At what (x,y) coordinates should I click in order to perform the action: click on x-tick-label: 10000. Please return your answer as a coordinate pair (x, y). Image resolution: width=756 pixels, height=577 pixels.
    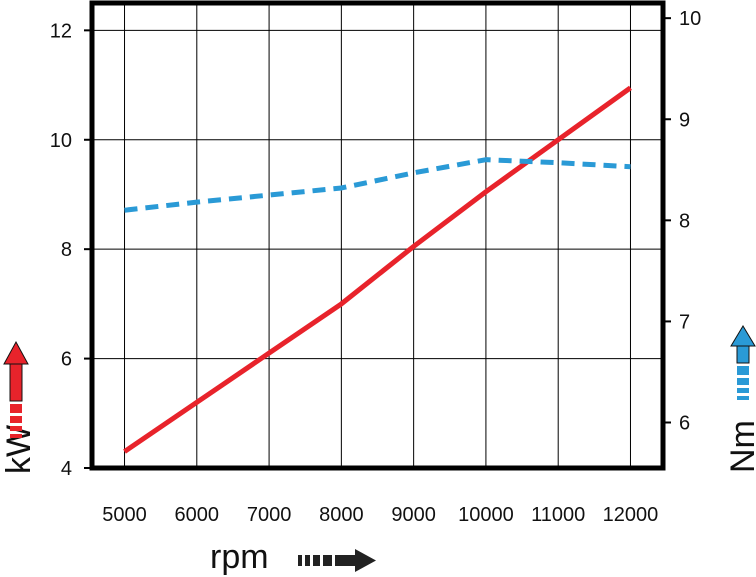
    Looking at the image, I should click on (486, 515).